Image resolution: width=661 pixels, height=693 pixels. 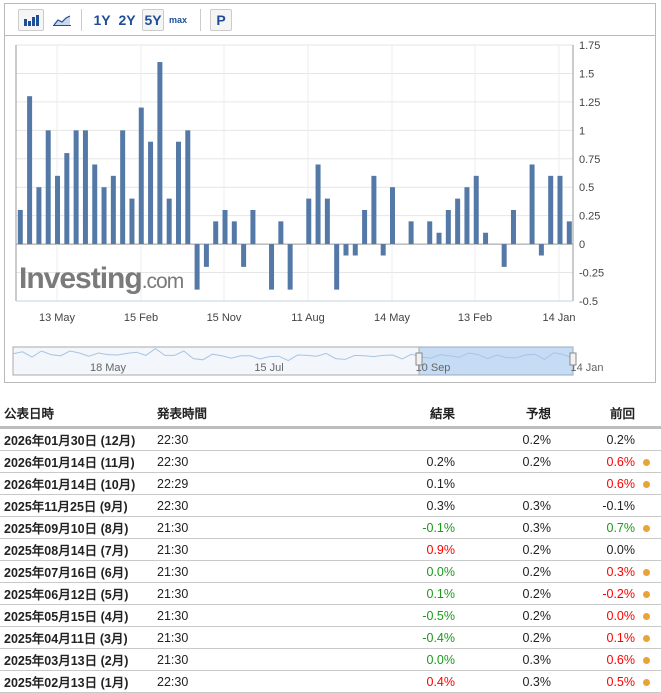 I want to click on table-row: 2026年01月30日 (12月) 22:30 0.2% 0.2%, so click(x=330, y=439).